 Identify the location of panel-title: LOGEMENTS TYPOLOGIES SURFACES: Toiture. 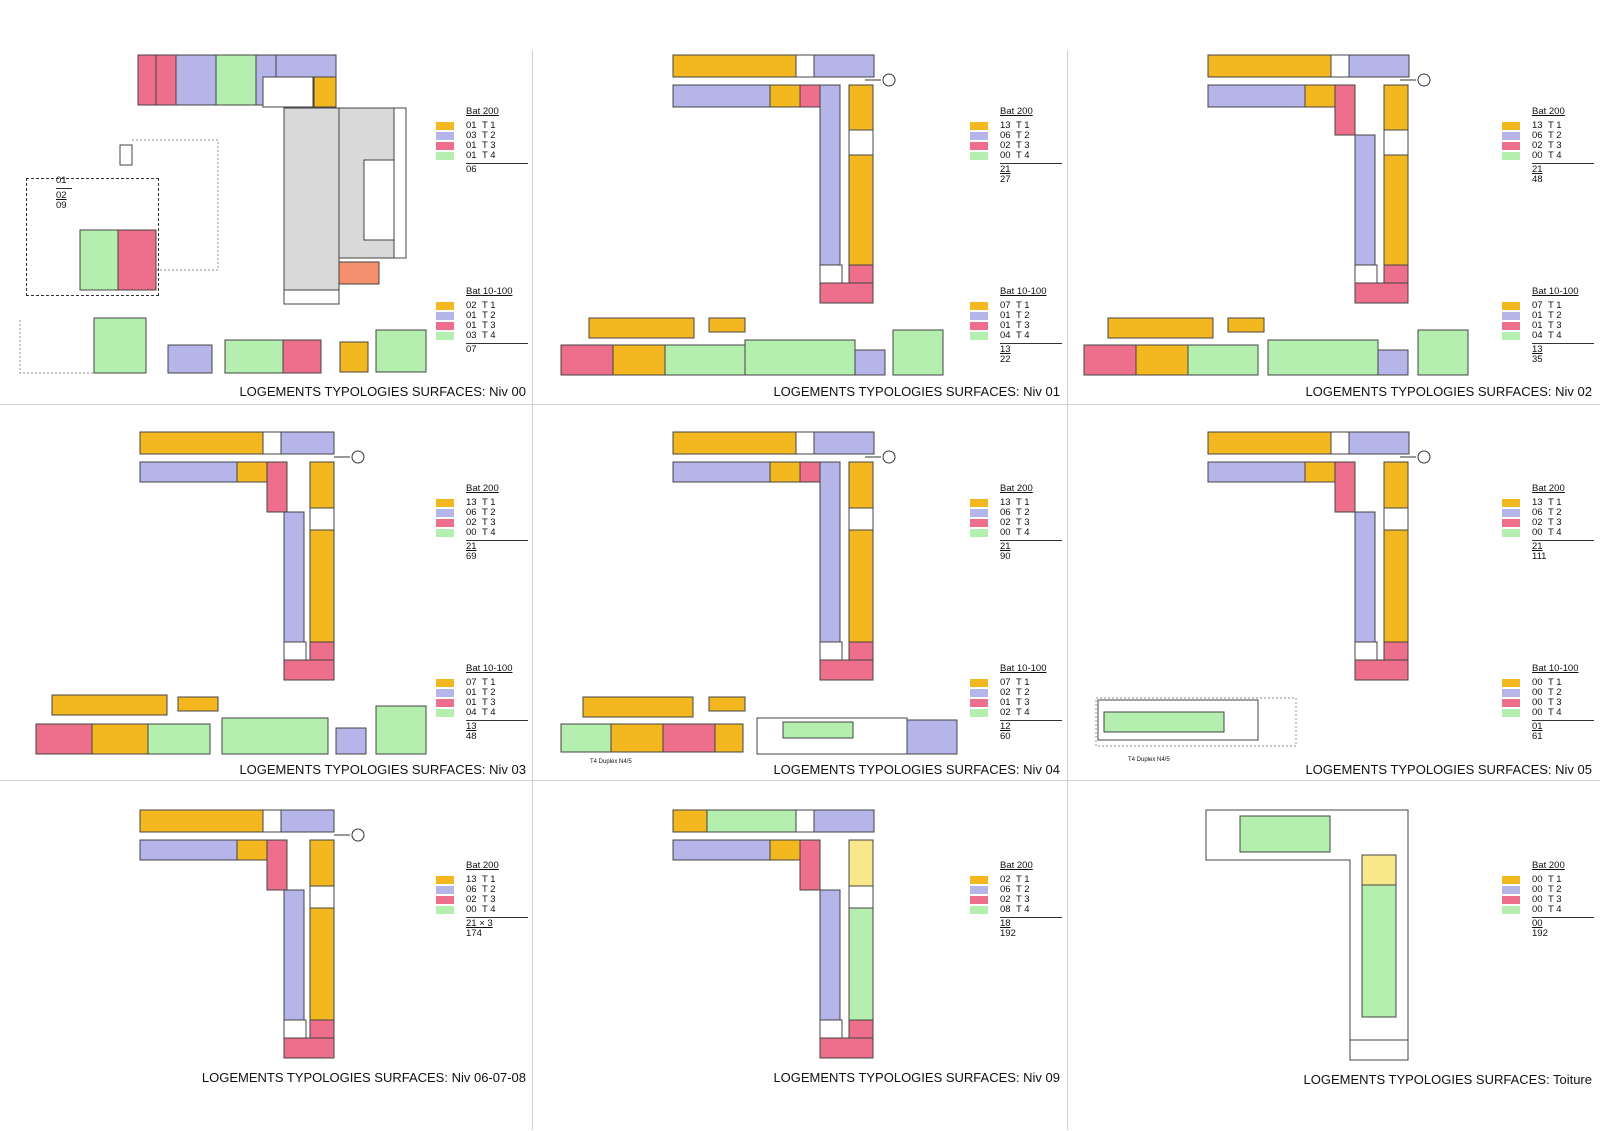
(1448, 1079).